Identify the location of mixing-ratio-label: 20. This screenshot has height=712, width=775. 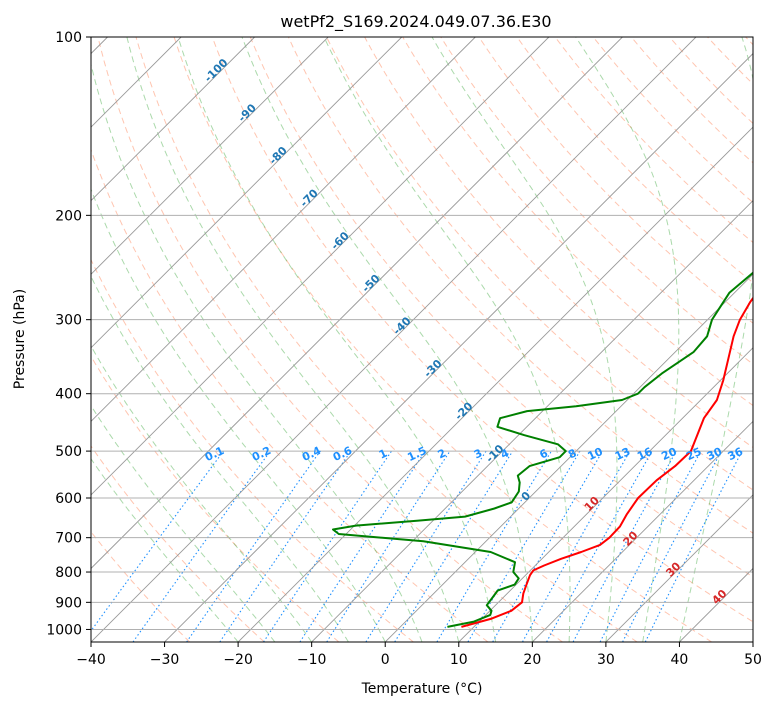
(669, 454).